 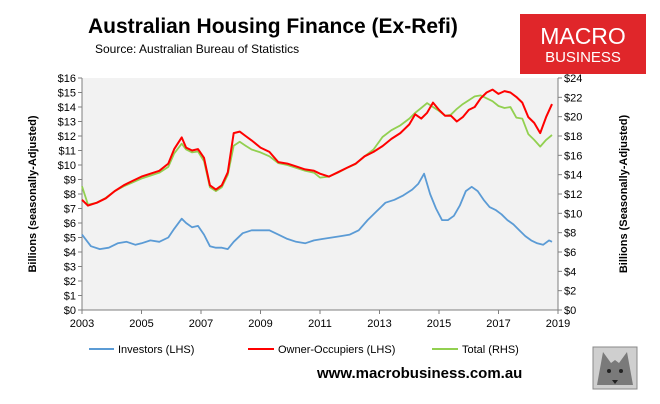 What do you see at coordinates (67, 166) in the screenshot?
I see `left-tick-label: $10` at bounding box center [67, 166].